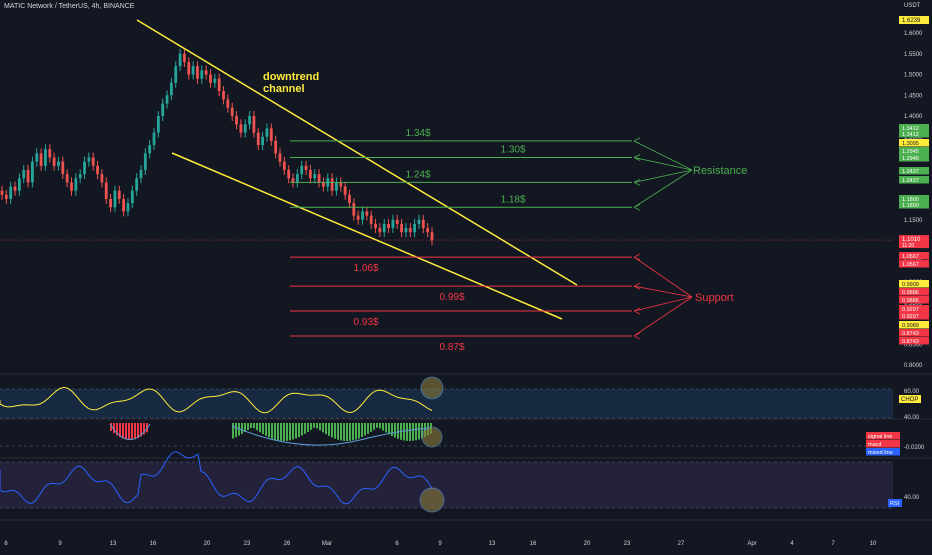 Image resolution: width=932 pixels, height=555 pixels. I want to click on x-tick-label: Mar, so click(327, 544).